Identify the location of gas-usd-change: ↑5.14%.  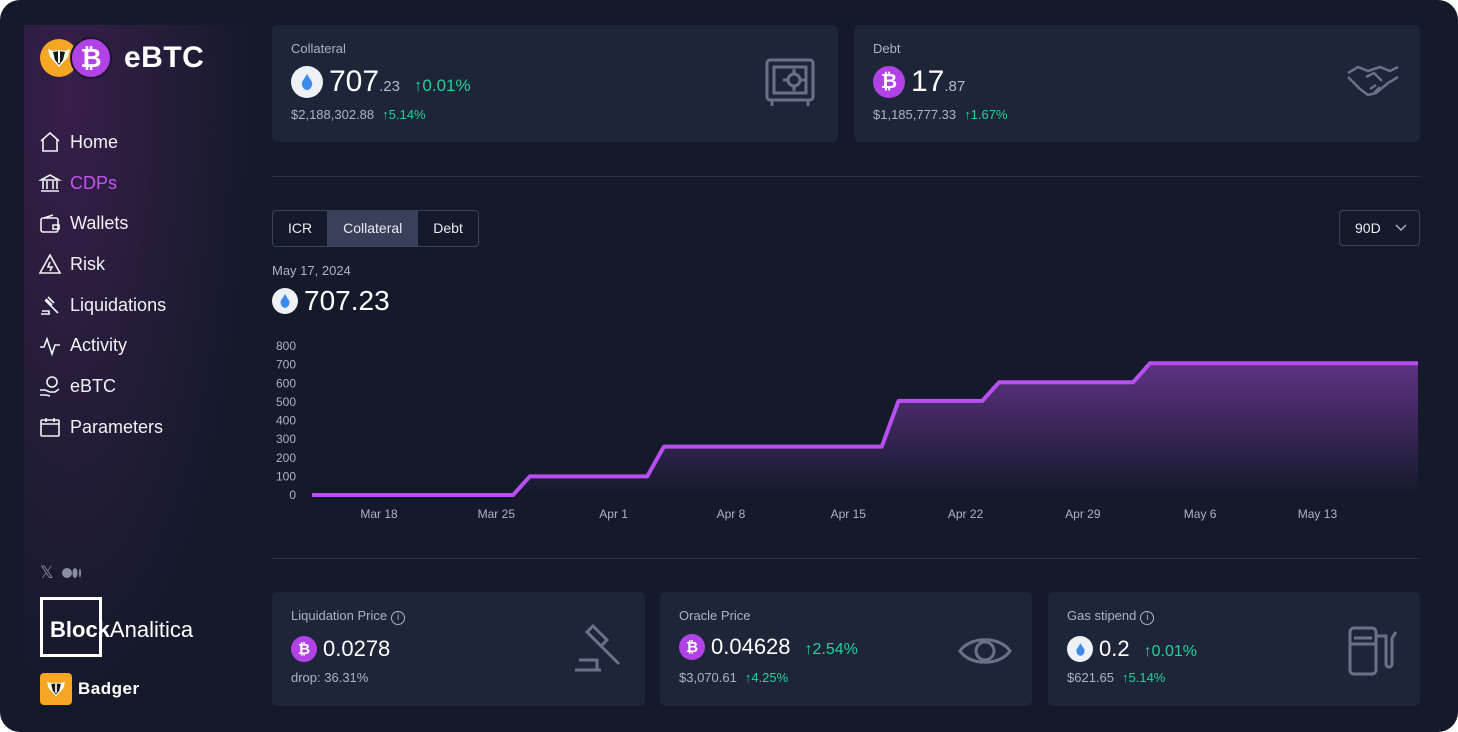
(1144, 677).